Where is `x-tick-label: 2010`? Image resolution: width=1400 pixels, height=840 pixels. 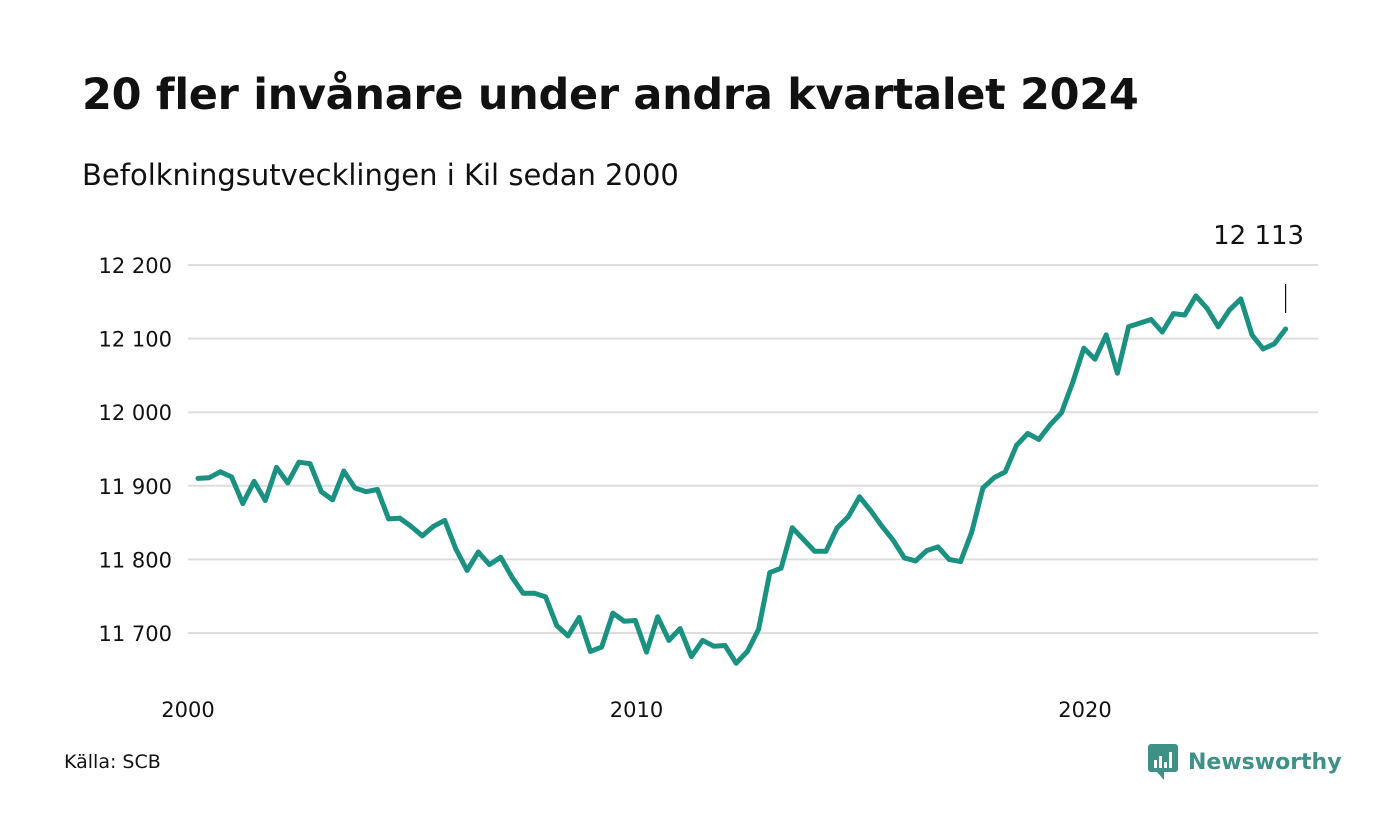
x-tick-label: 2010 is located at coordinates (636, 710).